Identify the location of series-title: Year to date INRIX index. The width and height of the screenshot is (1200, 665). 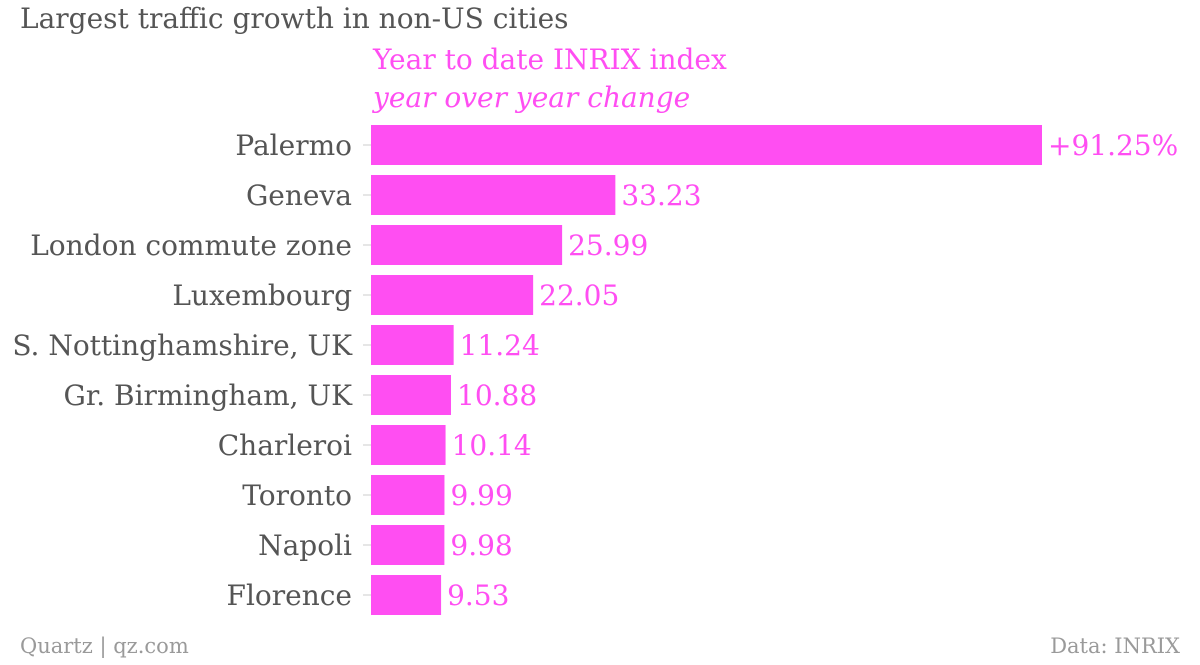
(549, 59).